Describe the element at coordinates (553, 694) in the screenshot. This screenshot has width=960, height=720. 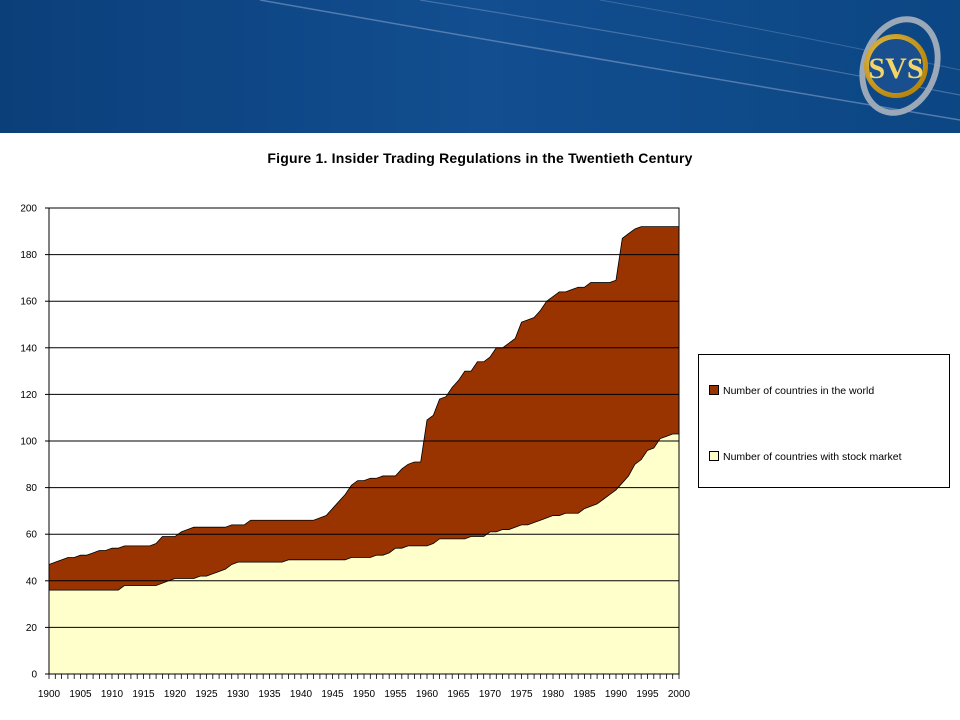
I see `x-tick-label: 1980` at that location.